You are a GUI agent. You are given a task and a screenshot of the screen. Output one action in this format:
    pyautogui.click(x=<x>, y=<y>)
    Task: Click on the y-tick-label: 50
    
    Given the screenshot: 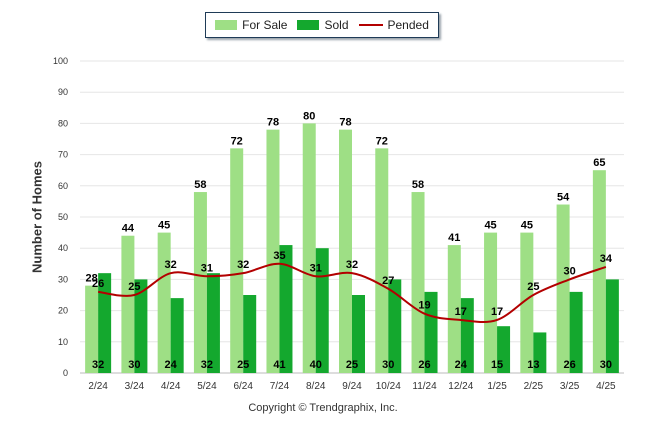 What is the action you would take?
    pyautogui.click(x=63, y=217)
    